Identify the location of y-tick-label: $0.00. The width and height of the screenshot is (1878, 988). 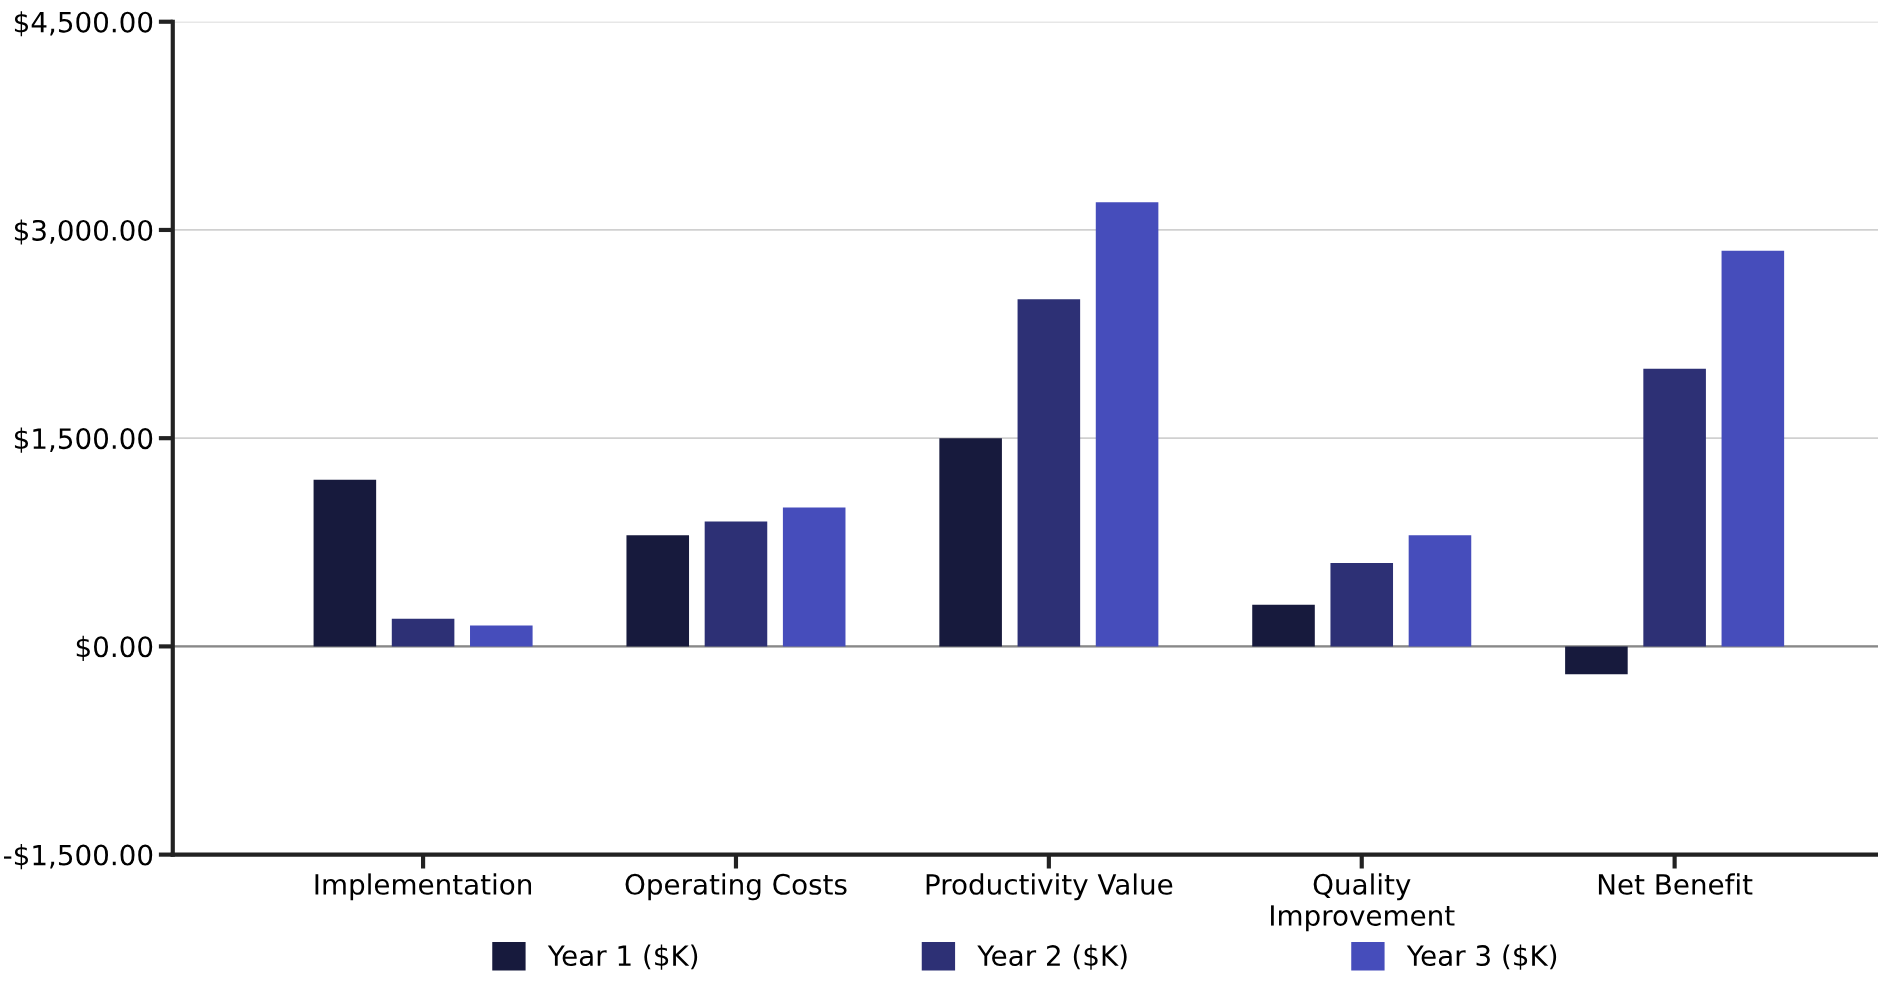
(114, 648).